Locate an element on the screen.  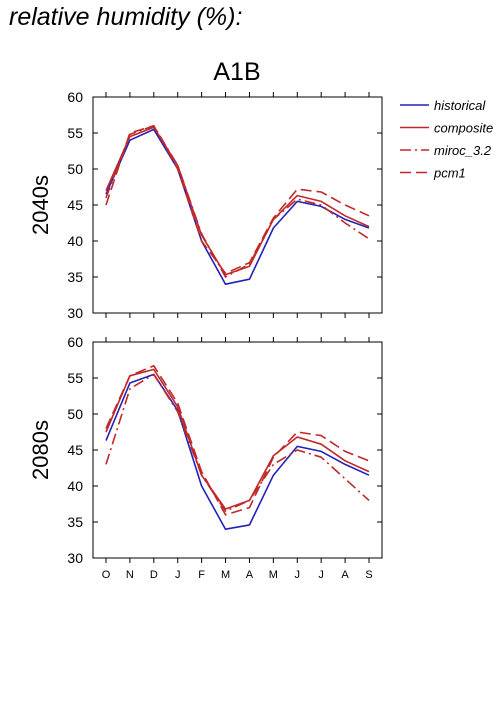
x-tick-label: F is located at coordinates (201, 575).